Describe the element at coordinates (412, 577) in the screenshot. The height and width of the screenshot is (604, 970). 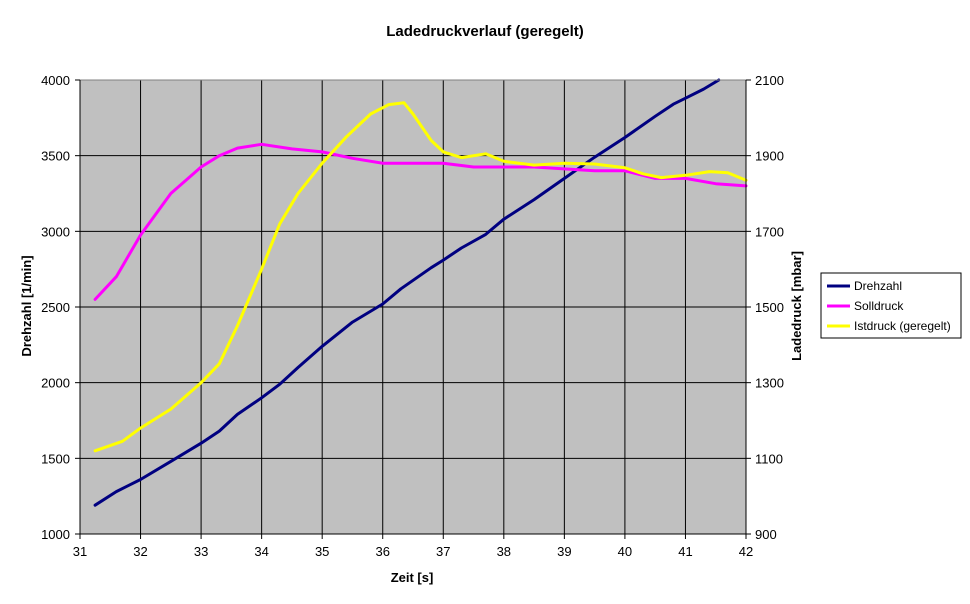
I see `x-axis-title: Zeit [s]` at that location.